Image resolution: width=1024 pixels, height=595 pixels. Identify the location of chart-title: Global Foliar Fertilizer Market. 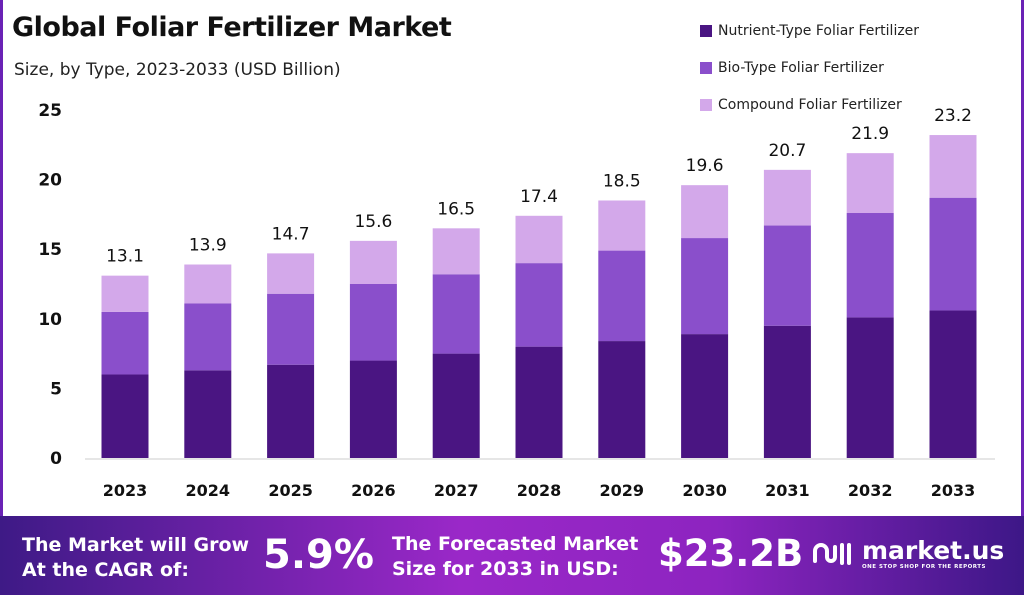
(232, 27).